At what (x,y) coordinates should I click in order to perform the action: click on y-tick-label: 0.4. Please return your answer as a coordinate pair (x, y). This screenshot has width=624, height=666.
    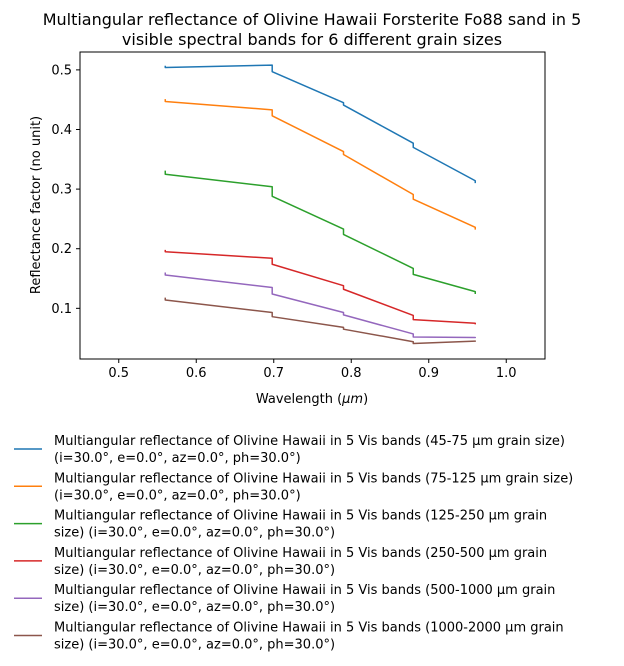
    Looking at the image, I should click on (61, 130).